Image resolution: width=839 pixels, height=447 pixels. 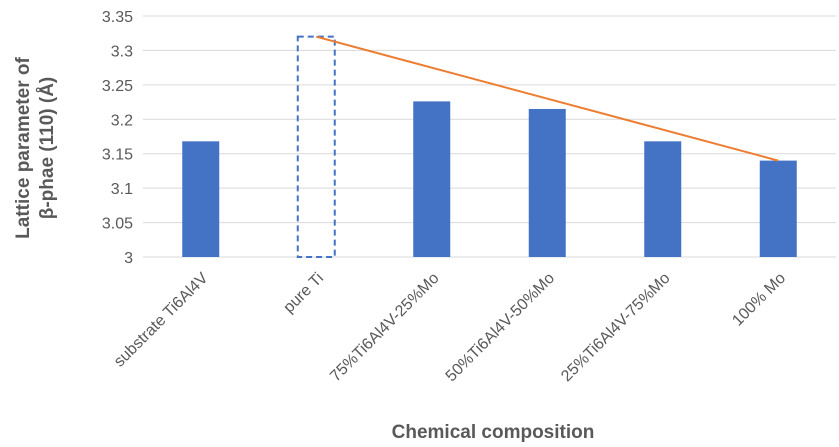 What do you see at coordinates (117, 86) in the screenshot?
I see `y-tick-label: 3.25` at bounding box center [117, 86].